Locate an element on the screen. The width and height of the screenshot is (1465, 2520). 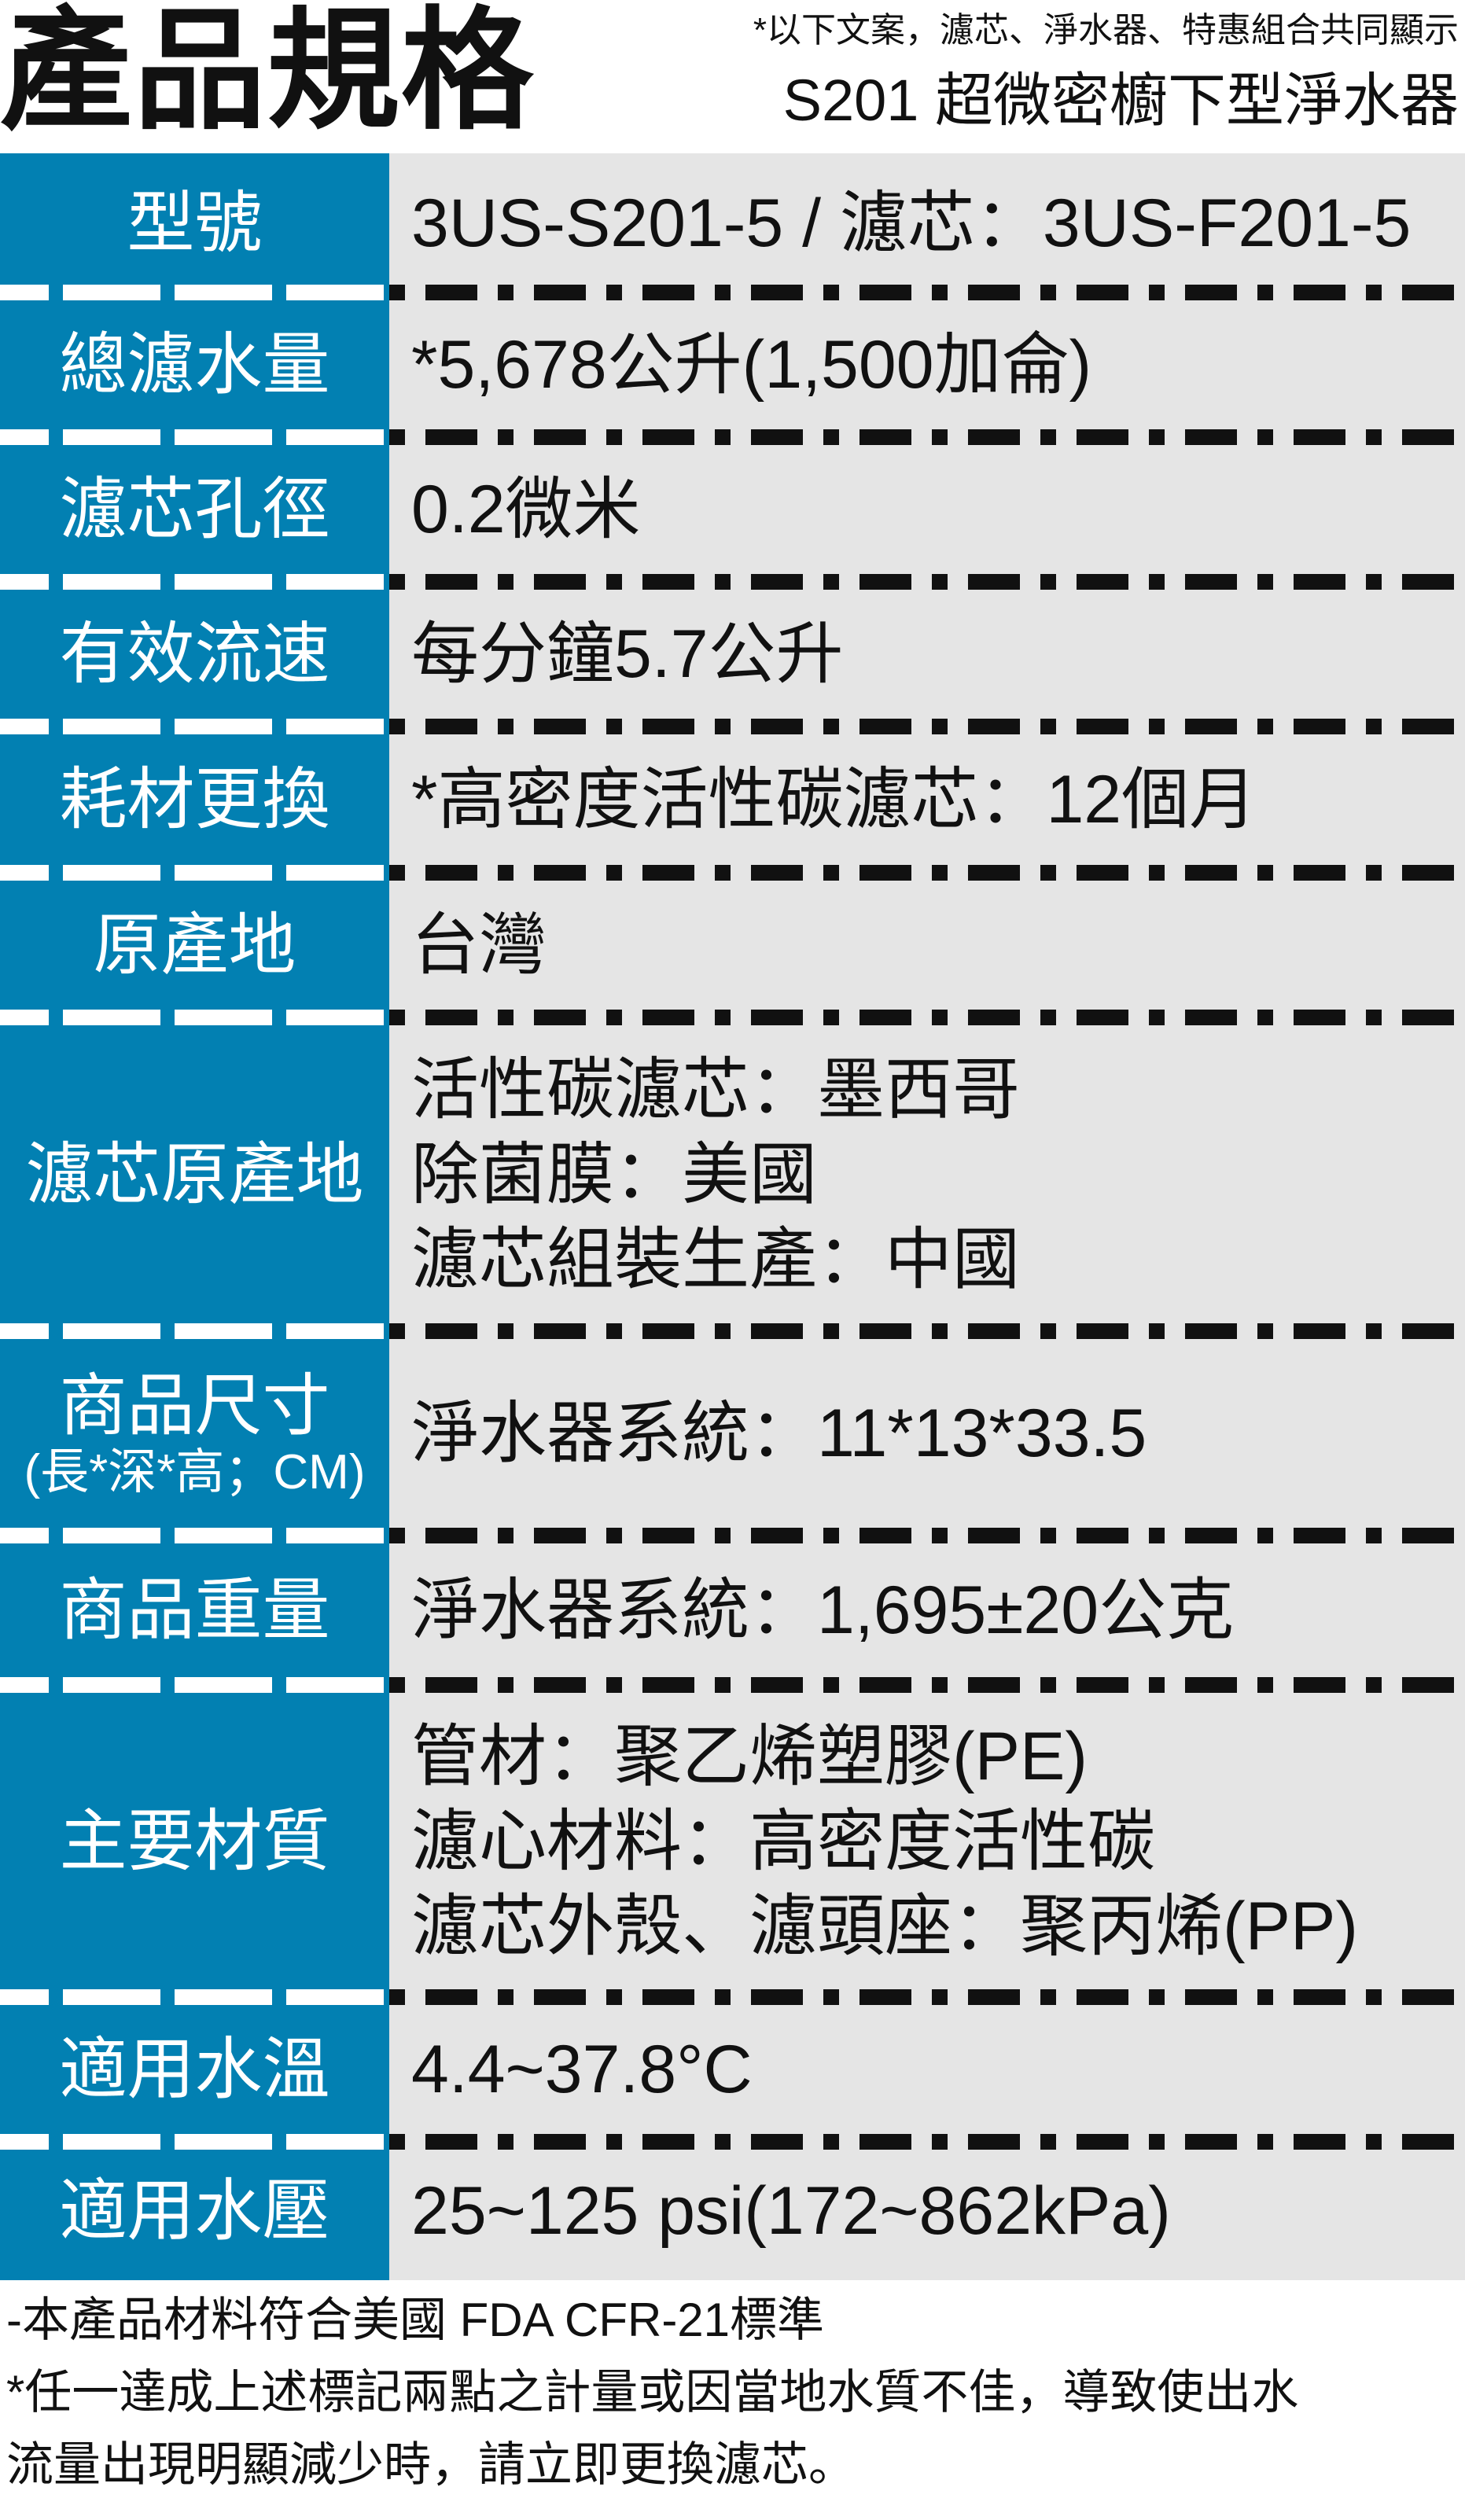
spec-label-text: 適用水壓 is located at coordinates (194, 2211).